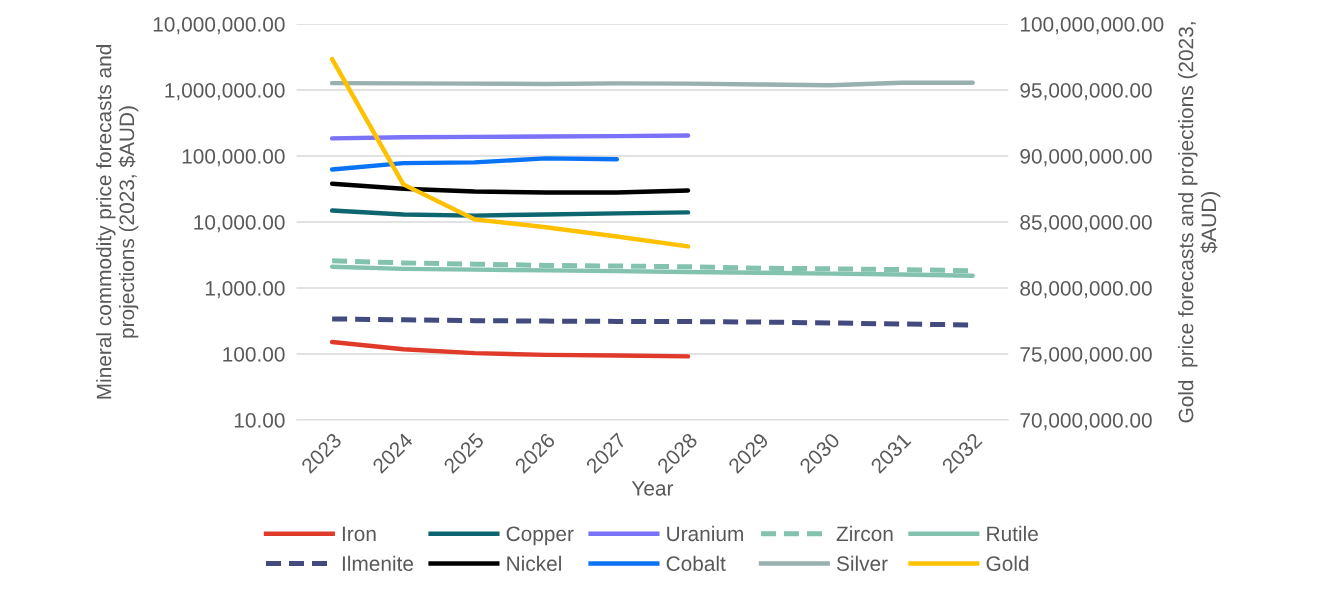 The width and height of the screenshot is (1318, 600). What do you see at coordinates (378, 563) in the screenshot?
I see `legend-label: Ilmenite` at bounding box center [378, 563].